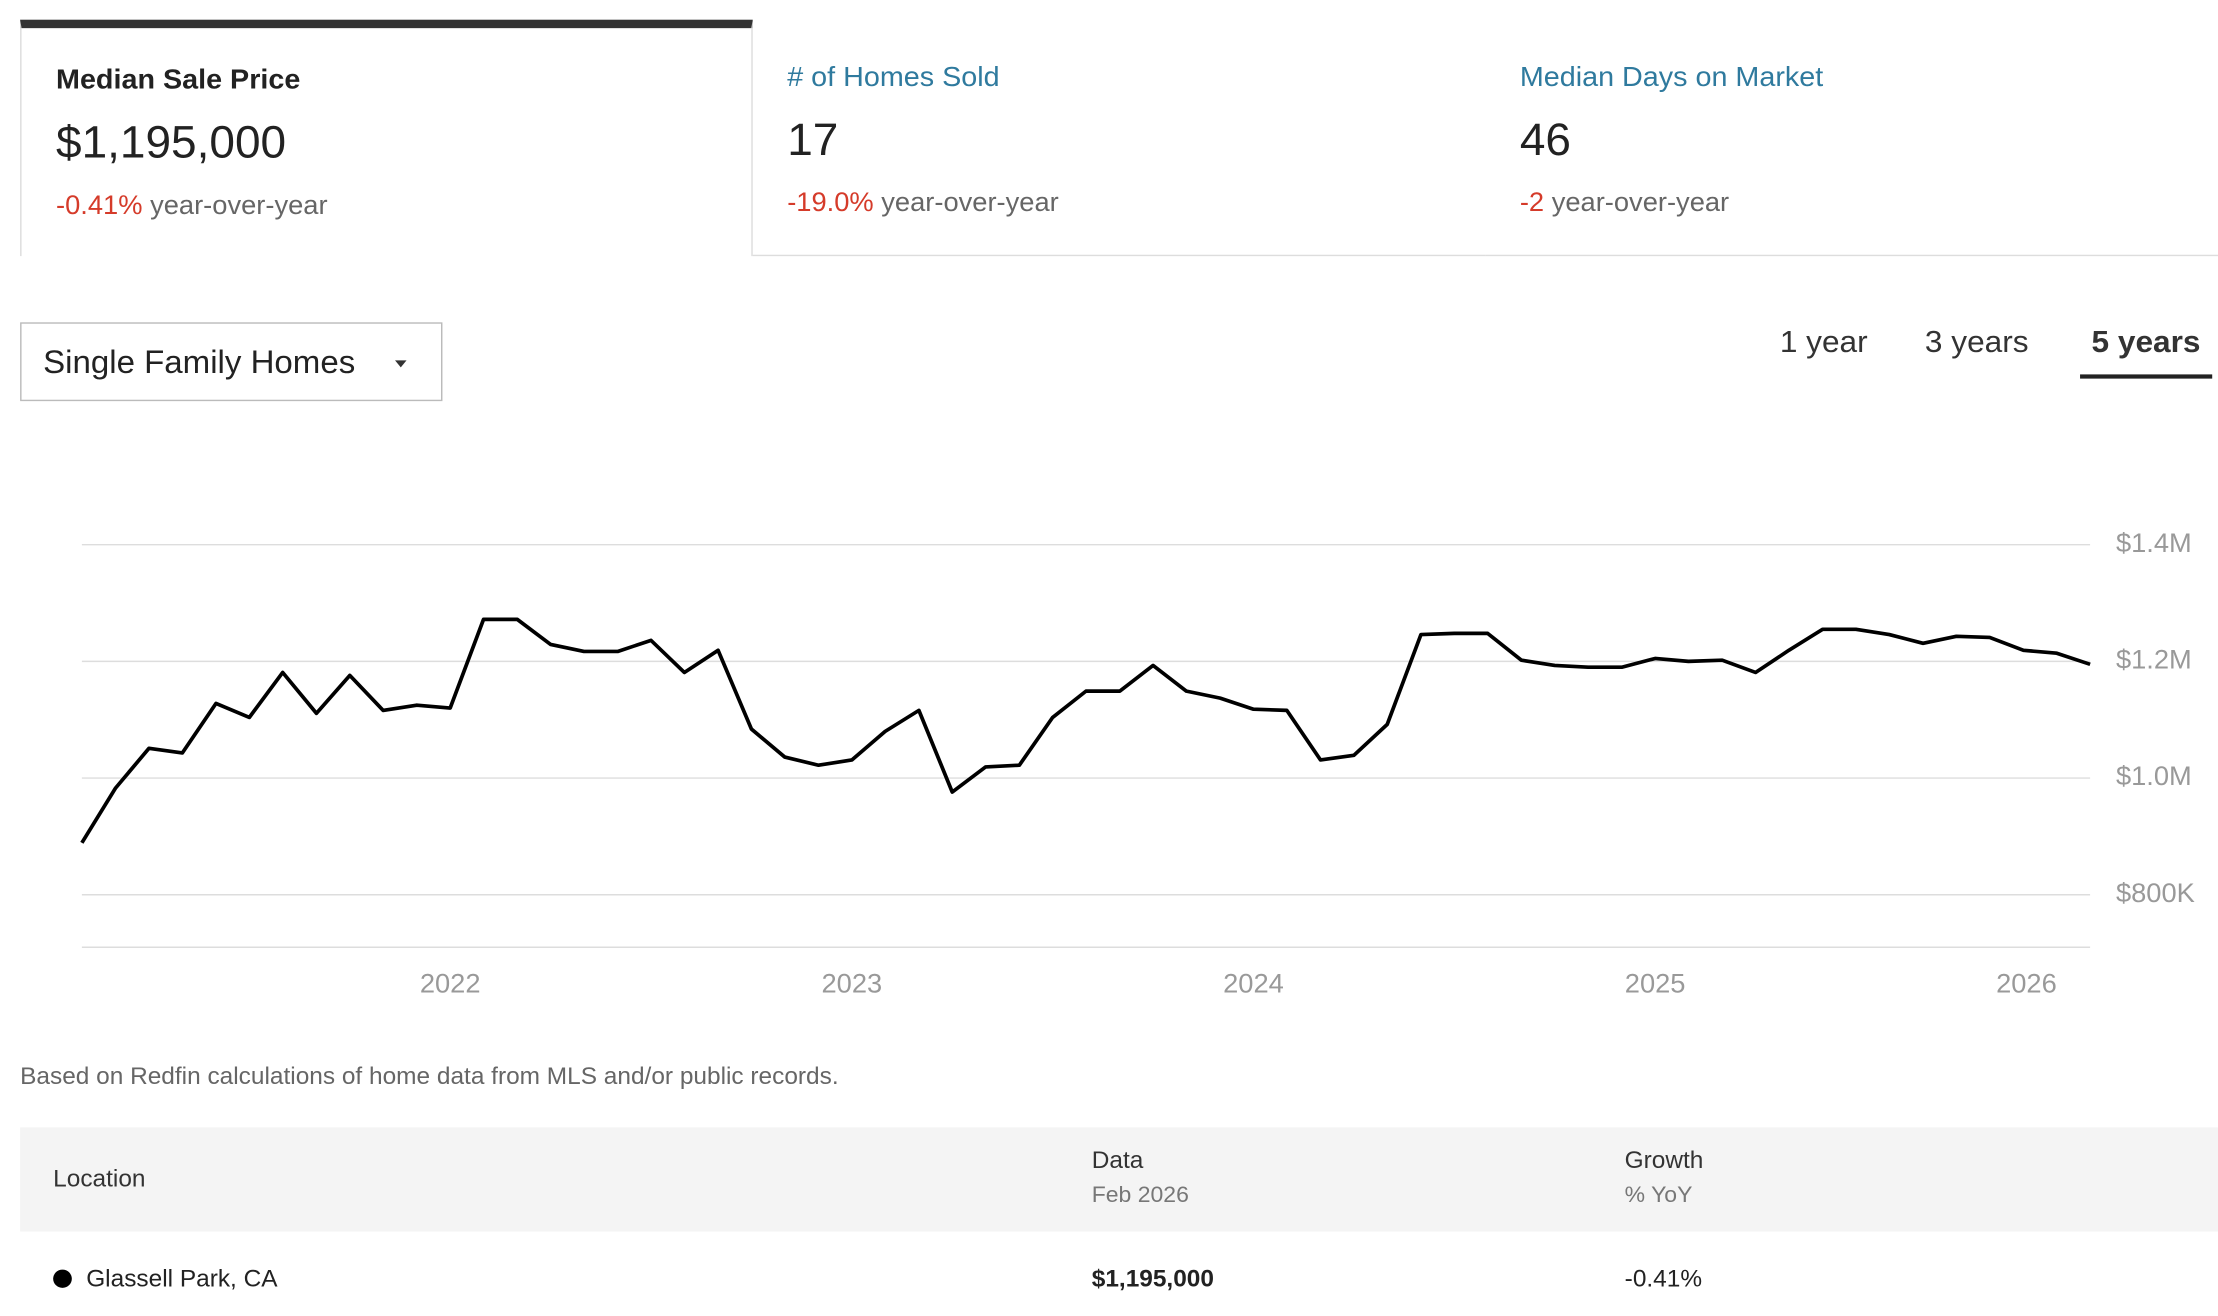  Describe the element at coordinates (2155, 893) in the screenshot. I see `y-tick-label: $800K` at that location.